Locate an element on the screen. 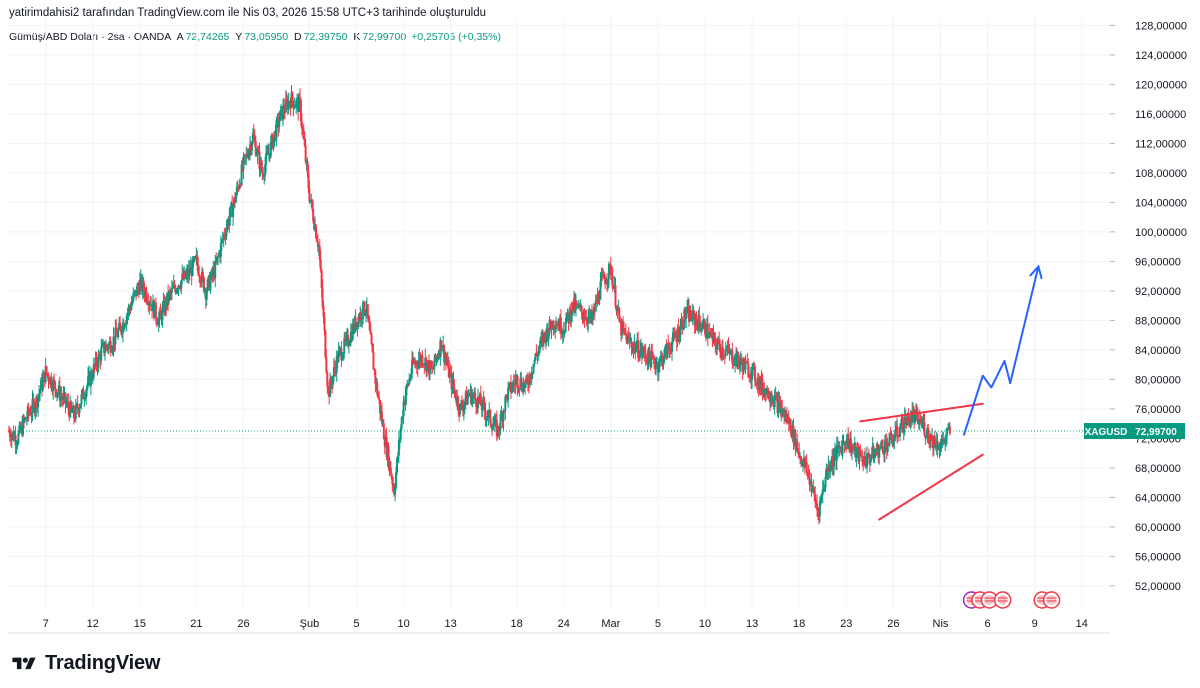  y-tick-label: 76,00000 is located at coordinates (1158, 410).